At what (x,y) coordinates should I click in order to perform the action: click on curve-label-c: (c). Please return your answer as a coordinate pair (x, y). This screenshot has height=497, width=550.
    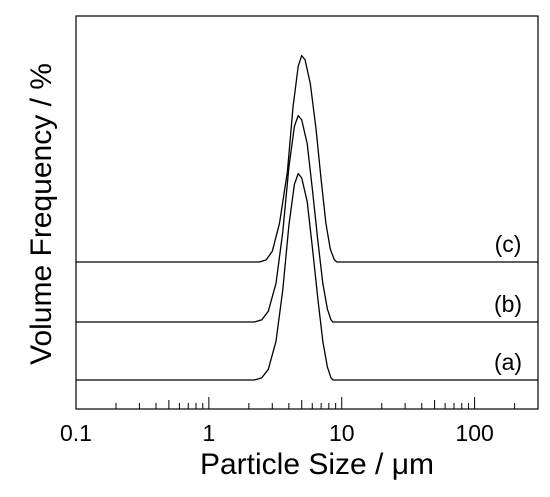
    Looking at the image, I should click on (508, 244).